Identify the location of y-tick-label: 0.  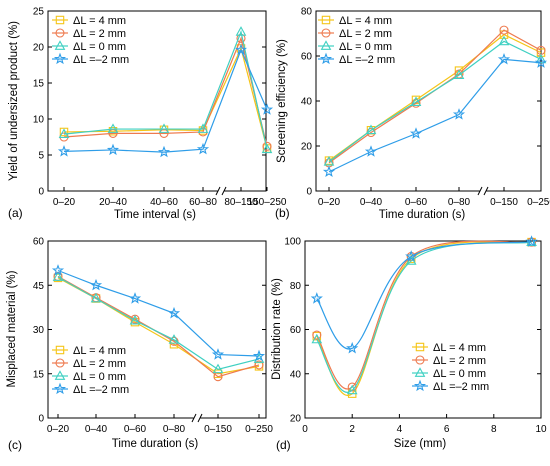
(41, 419).